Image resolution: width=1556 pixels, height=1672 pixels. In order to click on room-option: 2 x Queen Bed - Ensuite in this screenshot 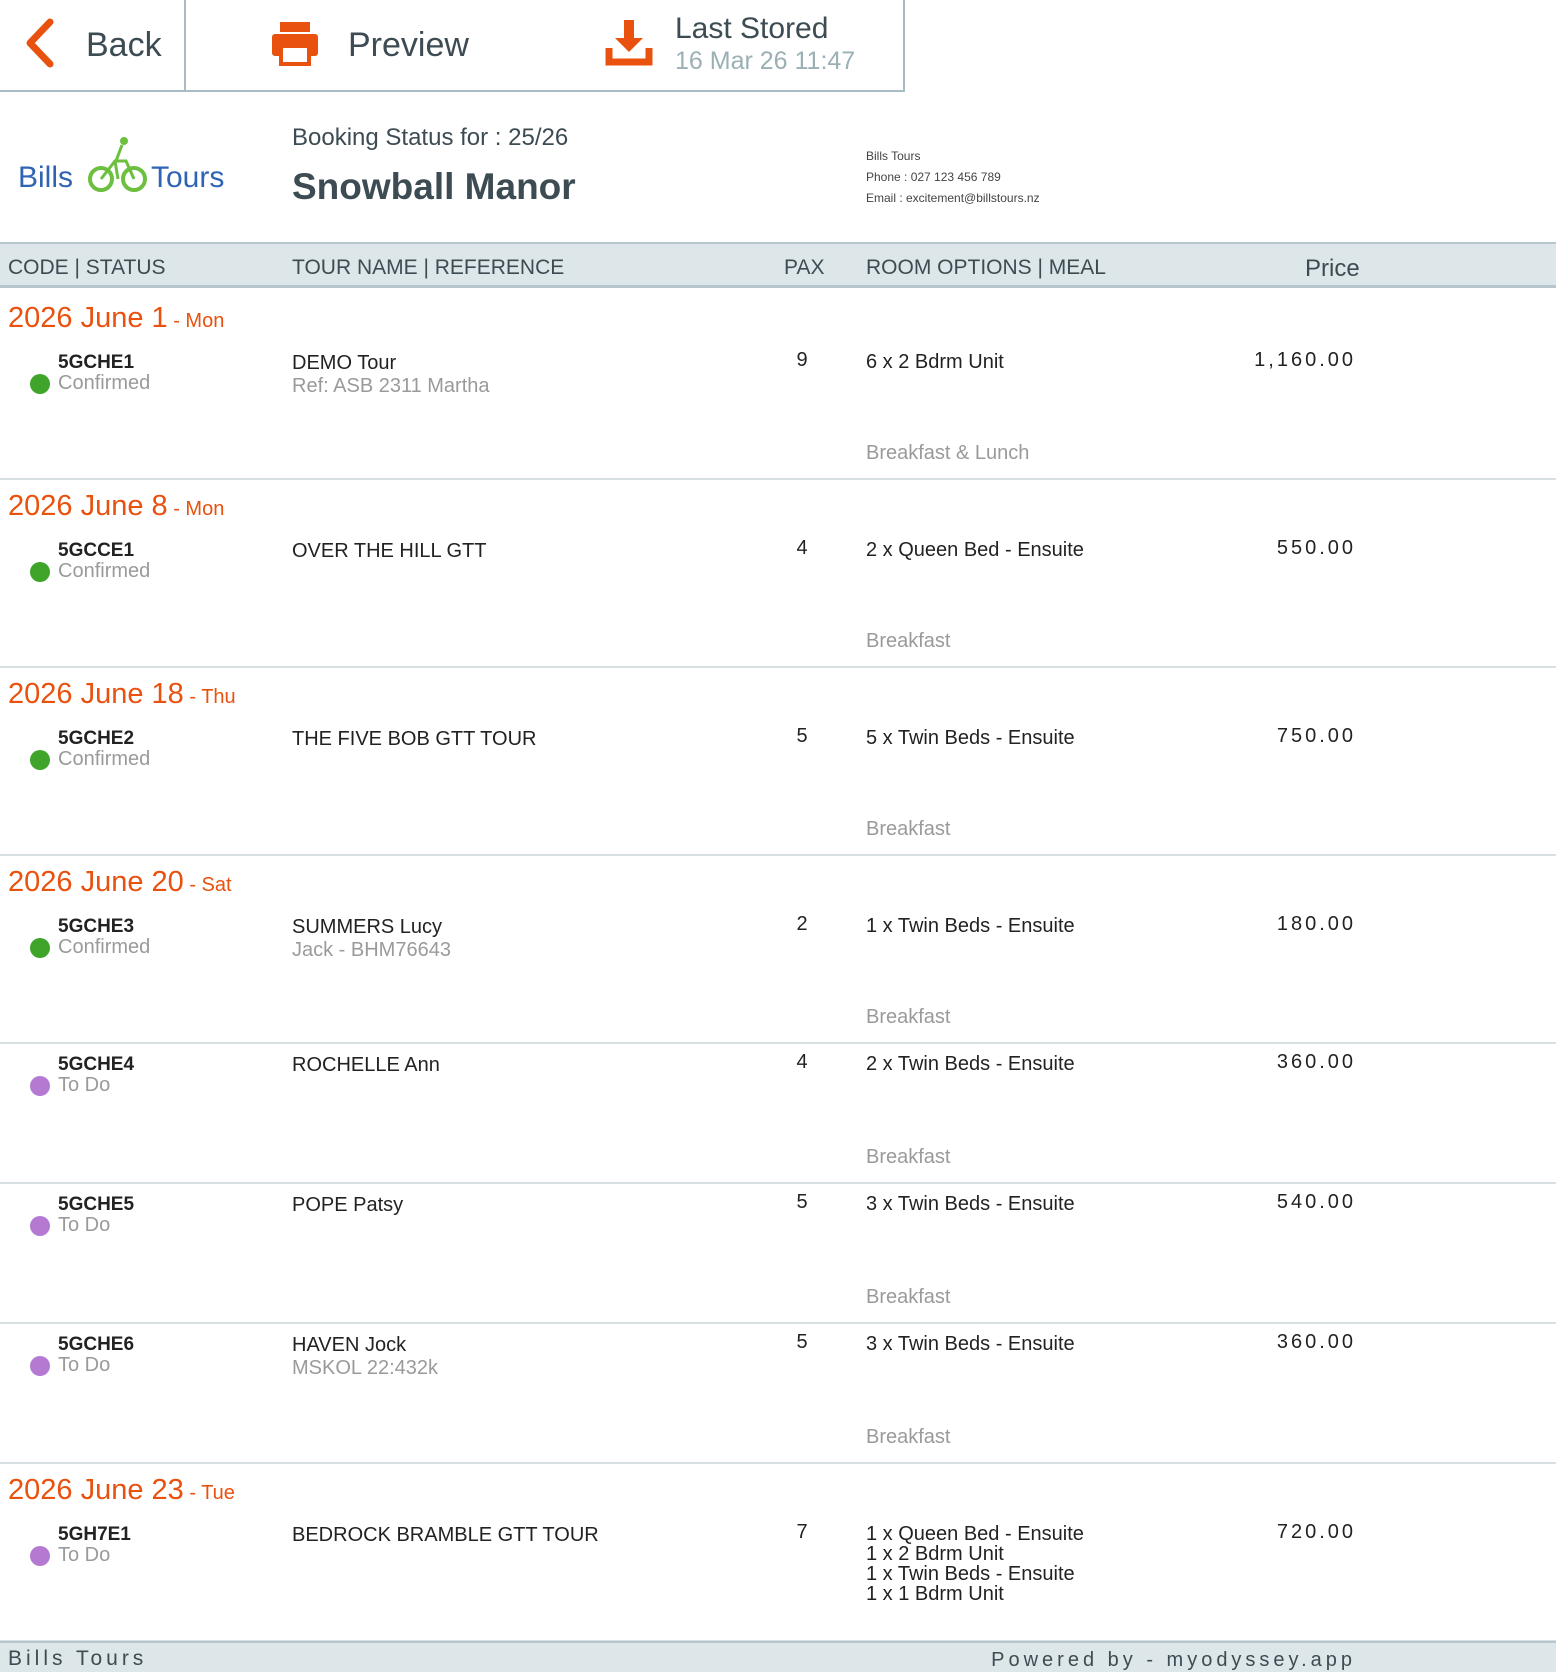, I will do `click(975, 550)`.